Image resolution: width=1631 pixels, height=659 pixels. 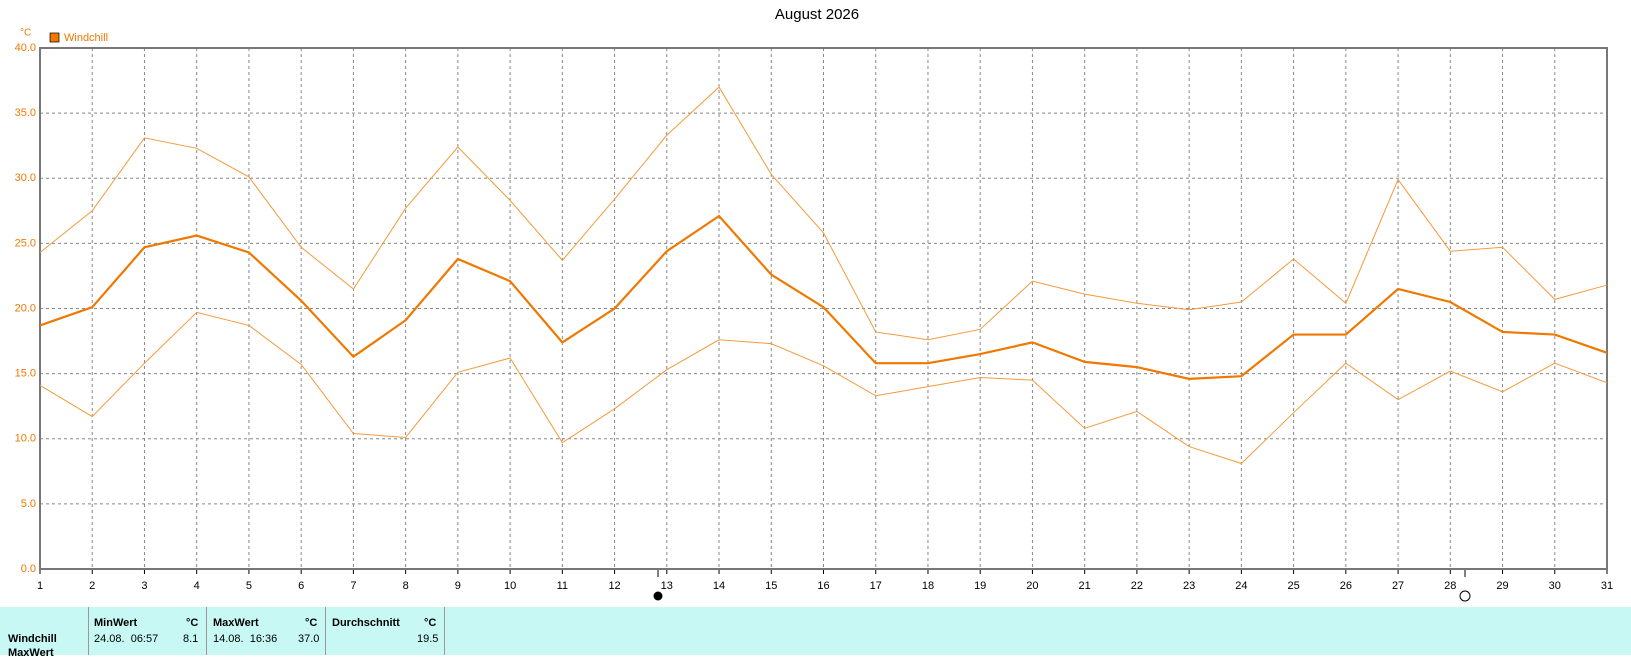 I want to click on x-tick-label: 15, so click(x=771, y=586).